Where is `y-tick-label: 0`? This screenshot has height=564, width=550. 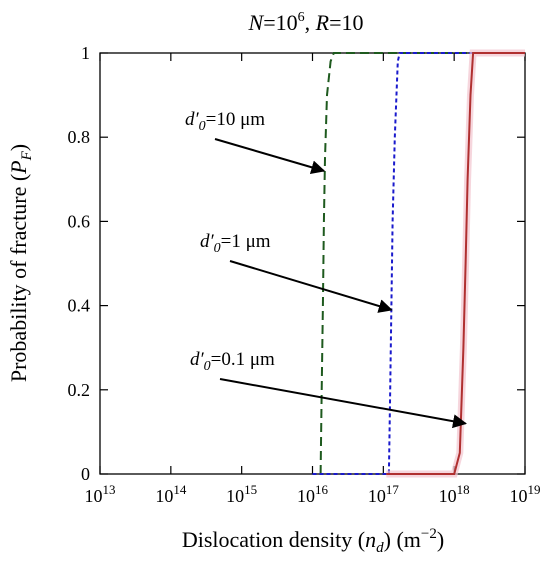
y-tick-label: 0 is located at coordinates (85, 474).